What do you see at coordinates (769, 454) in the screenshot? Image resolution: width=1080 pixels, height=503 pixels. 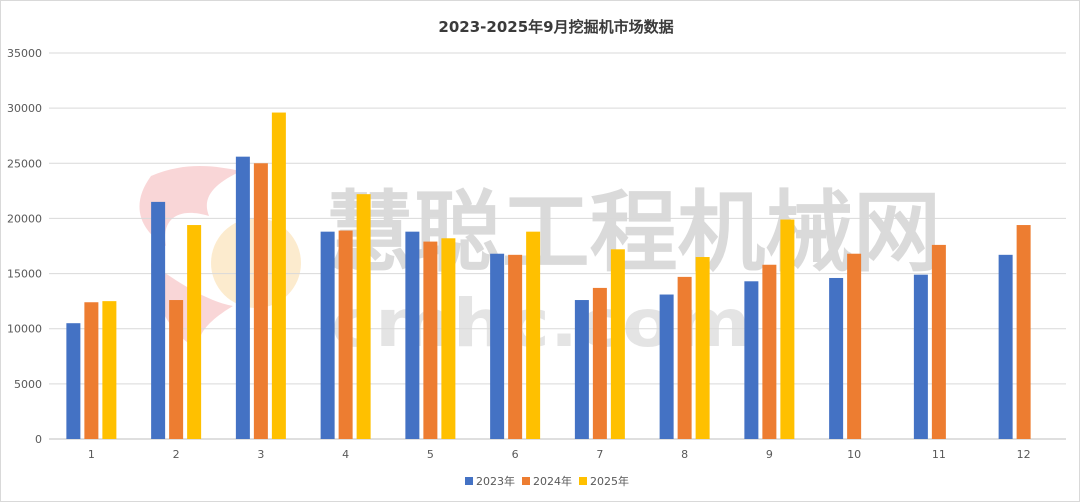 I see `x-tick-label: 9` at bounding box center [769, 454].